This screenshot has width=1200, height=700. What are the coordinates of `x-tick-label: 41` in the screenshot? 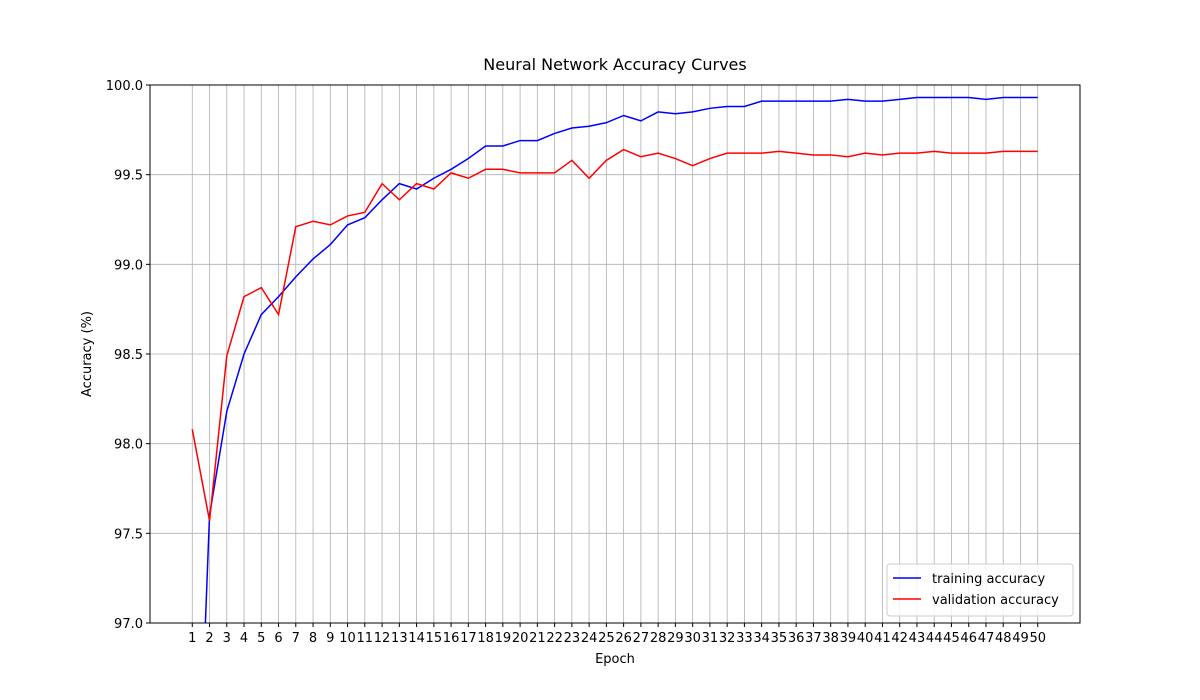 It's located at (882, 638).